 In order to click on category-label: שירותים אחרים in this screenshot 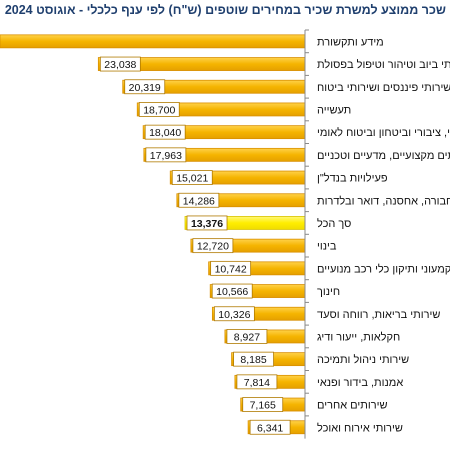, I will do `click(352, 406)`.